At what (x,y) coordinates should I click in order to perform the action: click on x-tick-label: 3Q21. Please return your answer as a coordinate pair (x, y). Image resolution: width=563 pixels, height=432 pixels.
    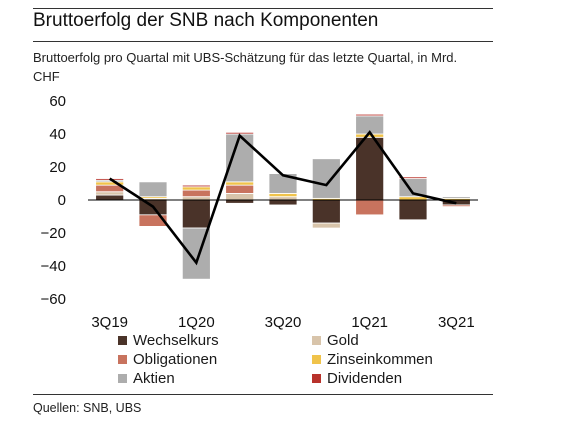
    Looking at the image, I should click on (456, 322).